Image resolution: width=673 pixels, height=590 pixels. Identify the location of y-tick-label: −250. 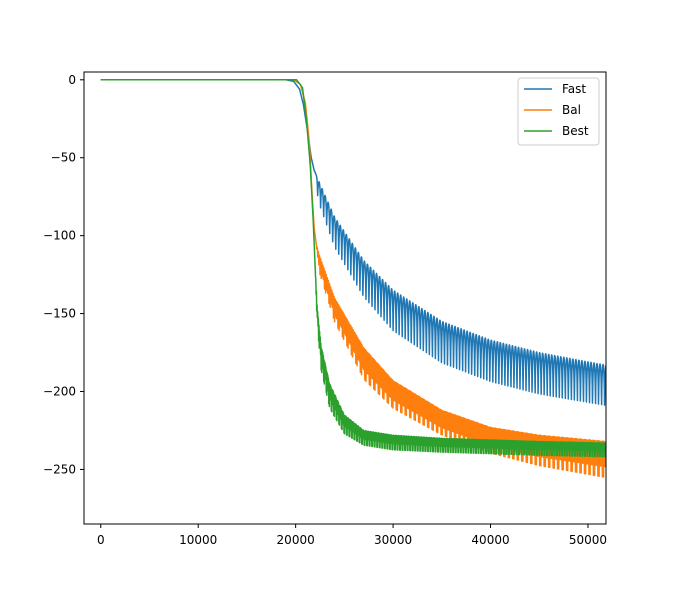
(59, 469).